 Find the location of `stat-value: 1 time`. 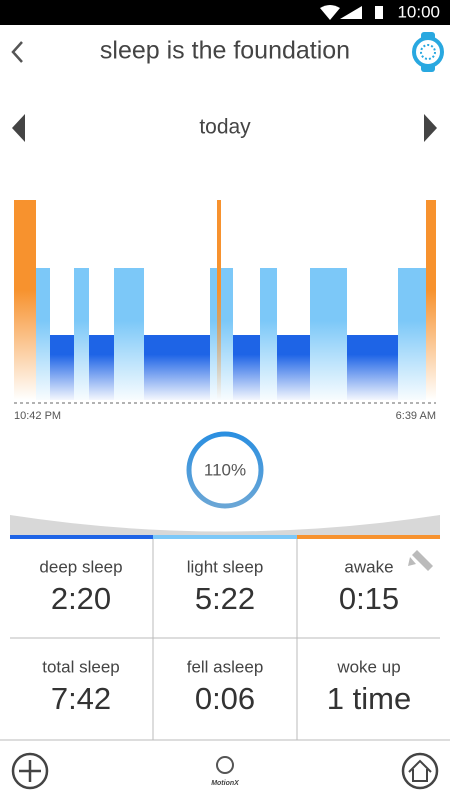

stat-value: 1 time is located at coordinates (369, 698).